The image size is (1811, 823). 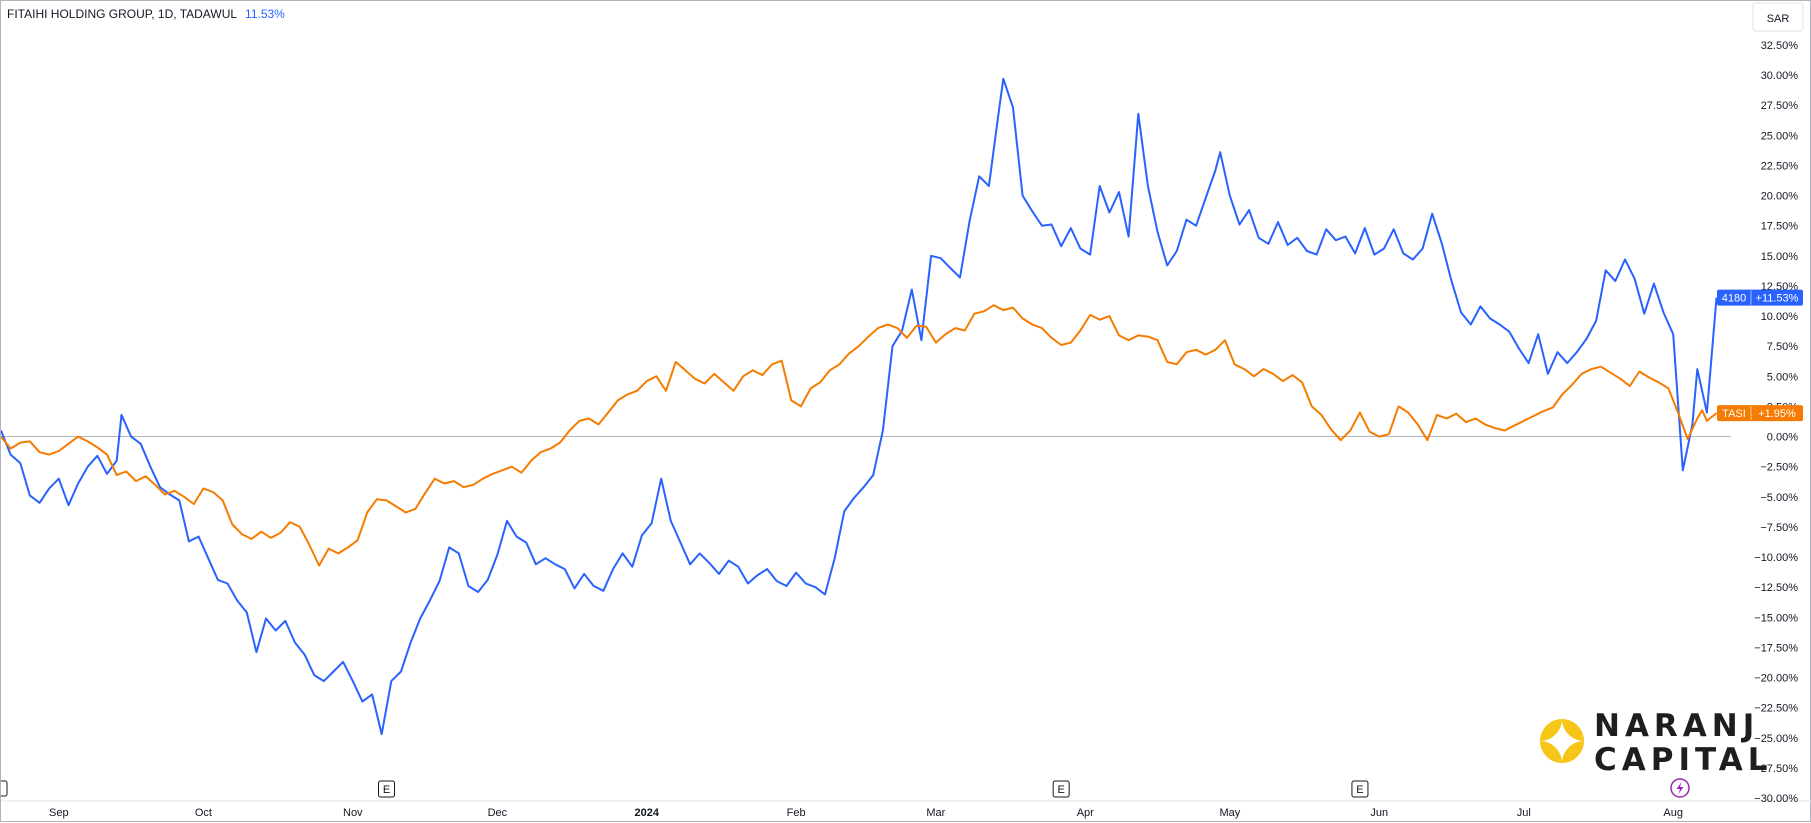 What do you see at coordinates (4, 788) in the screenshot?
I see `left-edge-marker` at bounding box center [4, 788].